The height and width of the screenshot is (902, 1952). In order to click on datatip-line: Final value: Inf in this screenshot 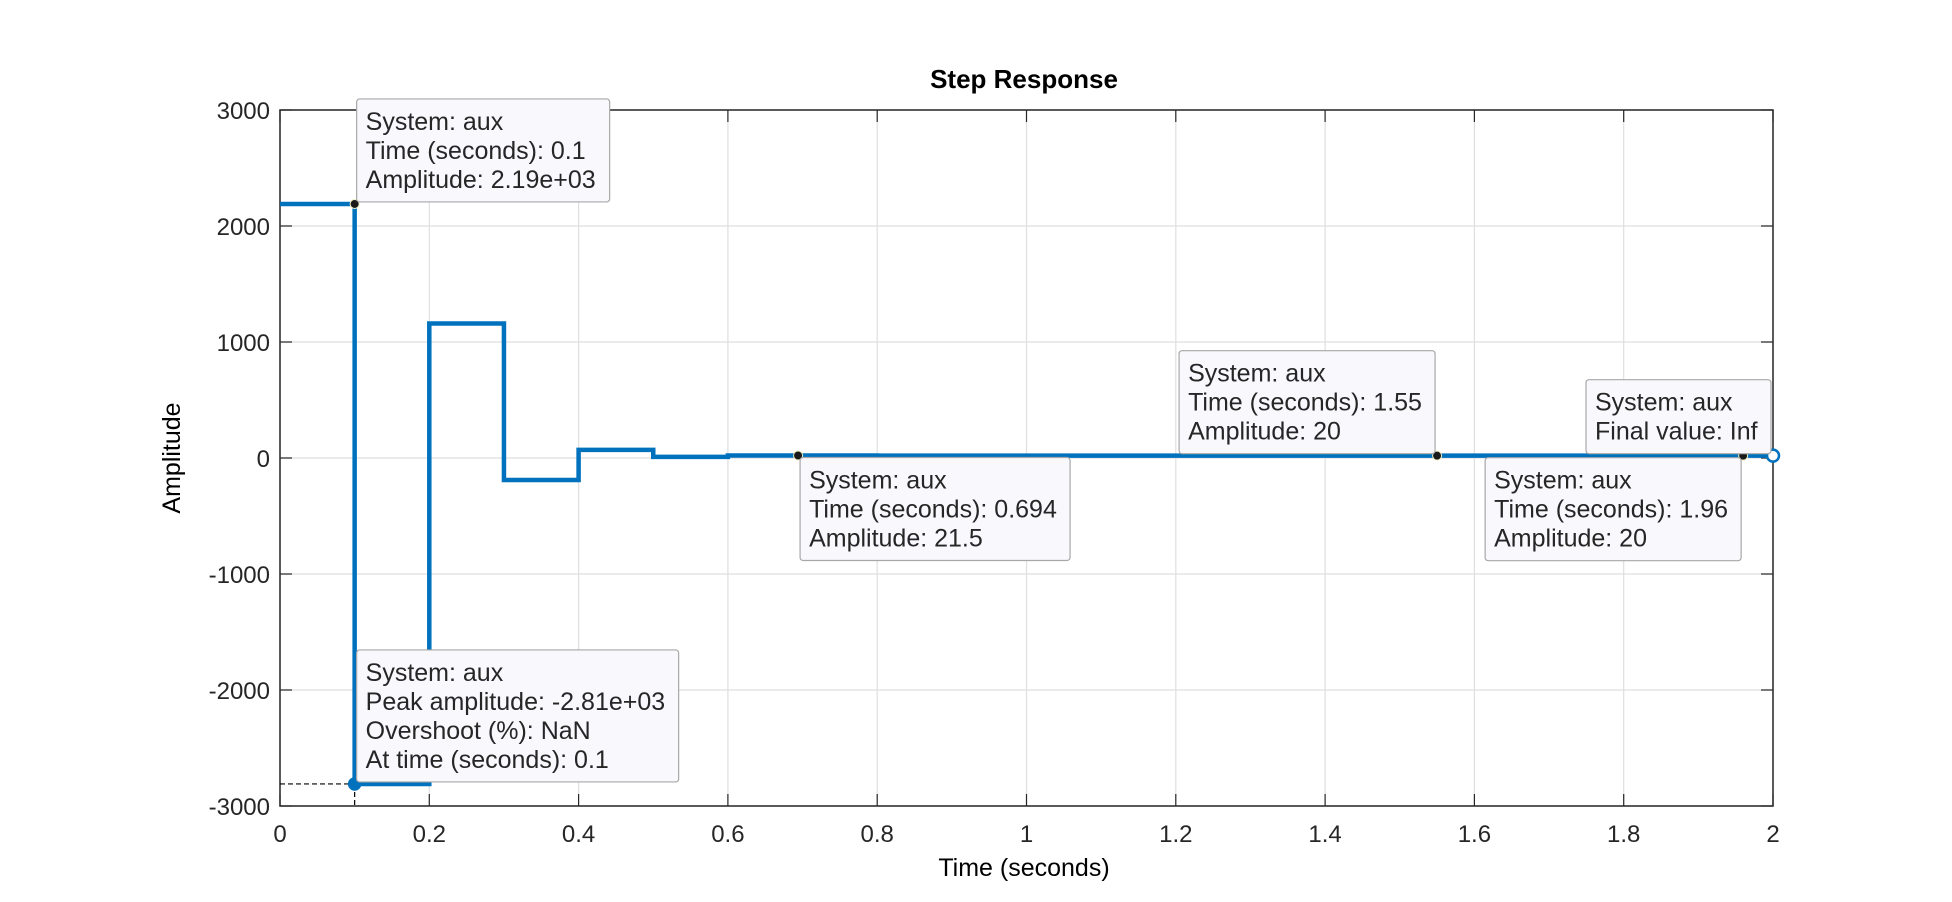, I will do `click(1676, 432)`.